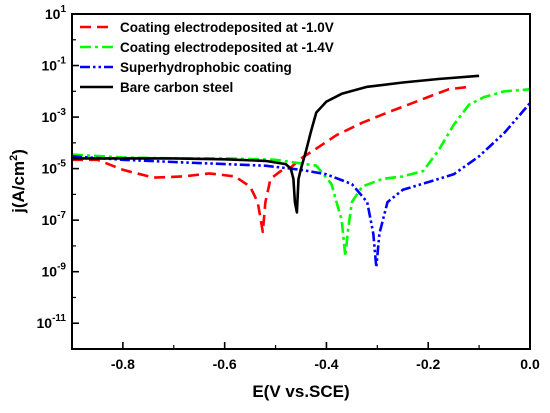 Image resolution: width=550 pixels, height=413 pixels. Describe the element at coordinates (18, 152) in the screenshot. I see `y-axis-title-tail: )` at that location.